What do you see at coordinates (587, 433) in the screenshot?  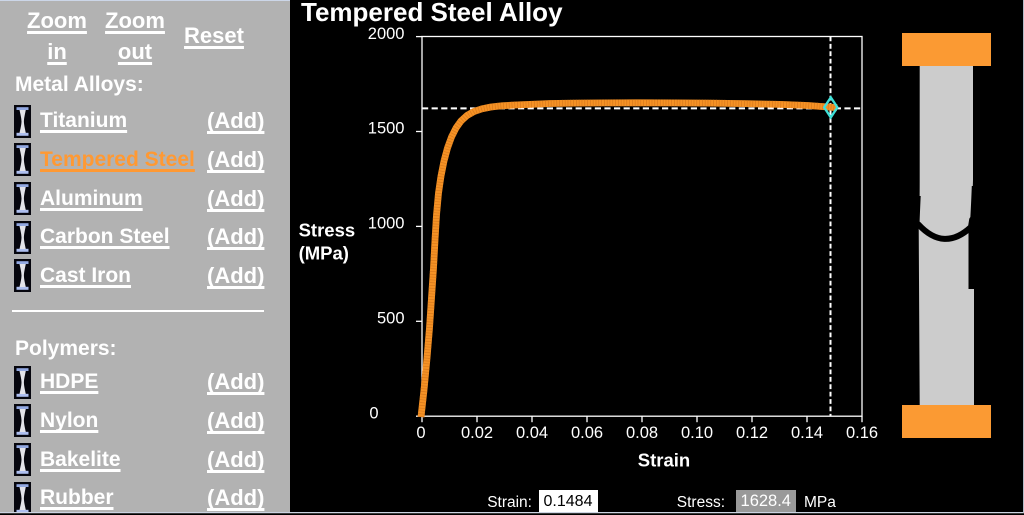 I see `svg-text: 0.06` at bounding box center [587, 433].